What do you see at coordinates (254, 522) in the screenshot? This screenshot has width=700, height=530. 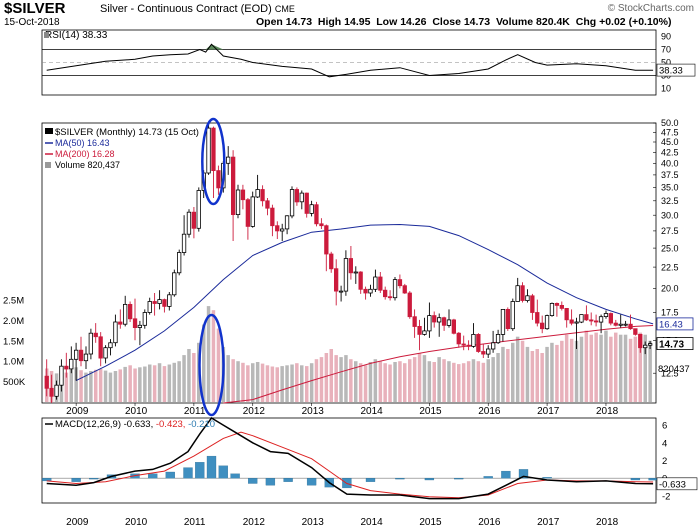 I see `x-tick-label-bottom: 2012` at bounding box center [254, 522].